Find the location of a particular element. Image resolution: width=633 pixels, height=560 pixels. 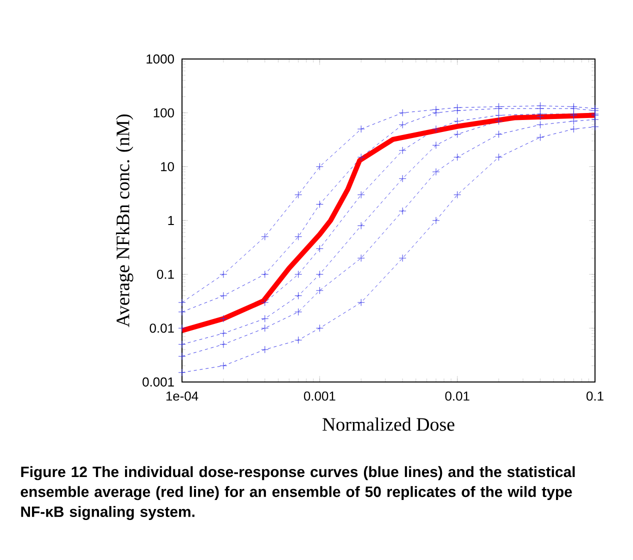

x-axis-title: Normalized Dose is located at coordinates (388, 424).